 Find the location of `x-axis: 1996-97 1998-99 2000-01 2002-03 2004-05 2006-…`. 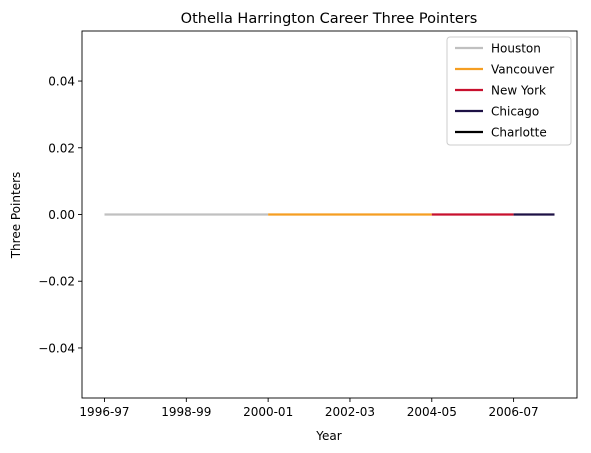

x-axis: 1996-97 1998-99 2000-01 2002-03 2004-05 2006-… is located at coordinates (309, 408).